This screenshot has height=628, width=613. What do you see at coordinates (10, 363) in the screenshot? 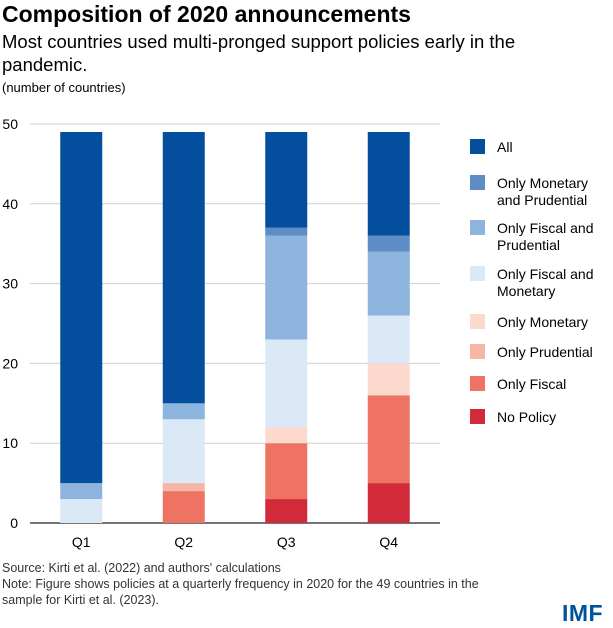
I see `y-tick-label: 20` at bounding box center [10, 363].